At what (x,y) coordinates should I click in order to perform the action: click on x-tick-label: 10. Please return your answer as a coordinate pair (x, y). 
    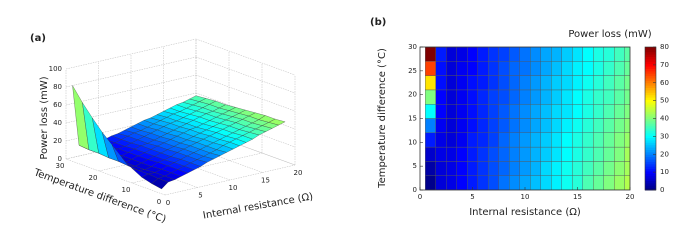
    Looking at the image, I should click on (525, 197).